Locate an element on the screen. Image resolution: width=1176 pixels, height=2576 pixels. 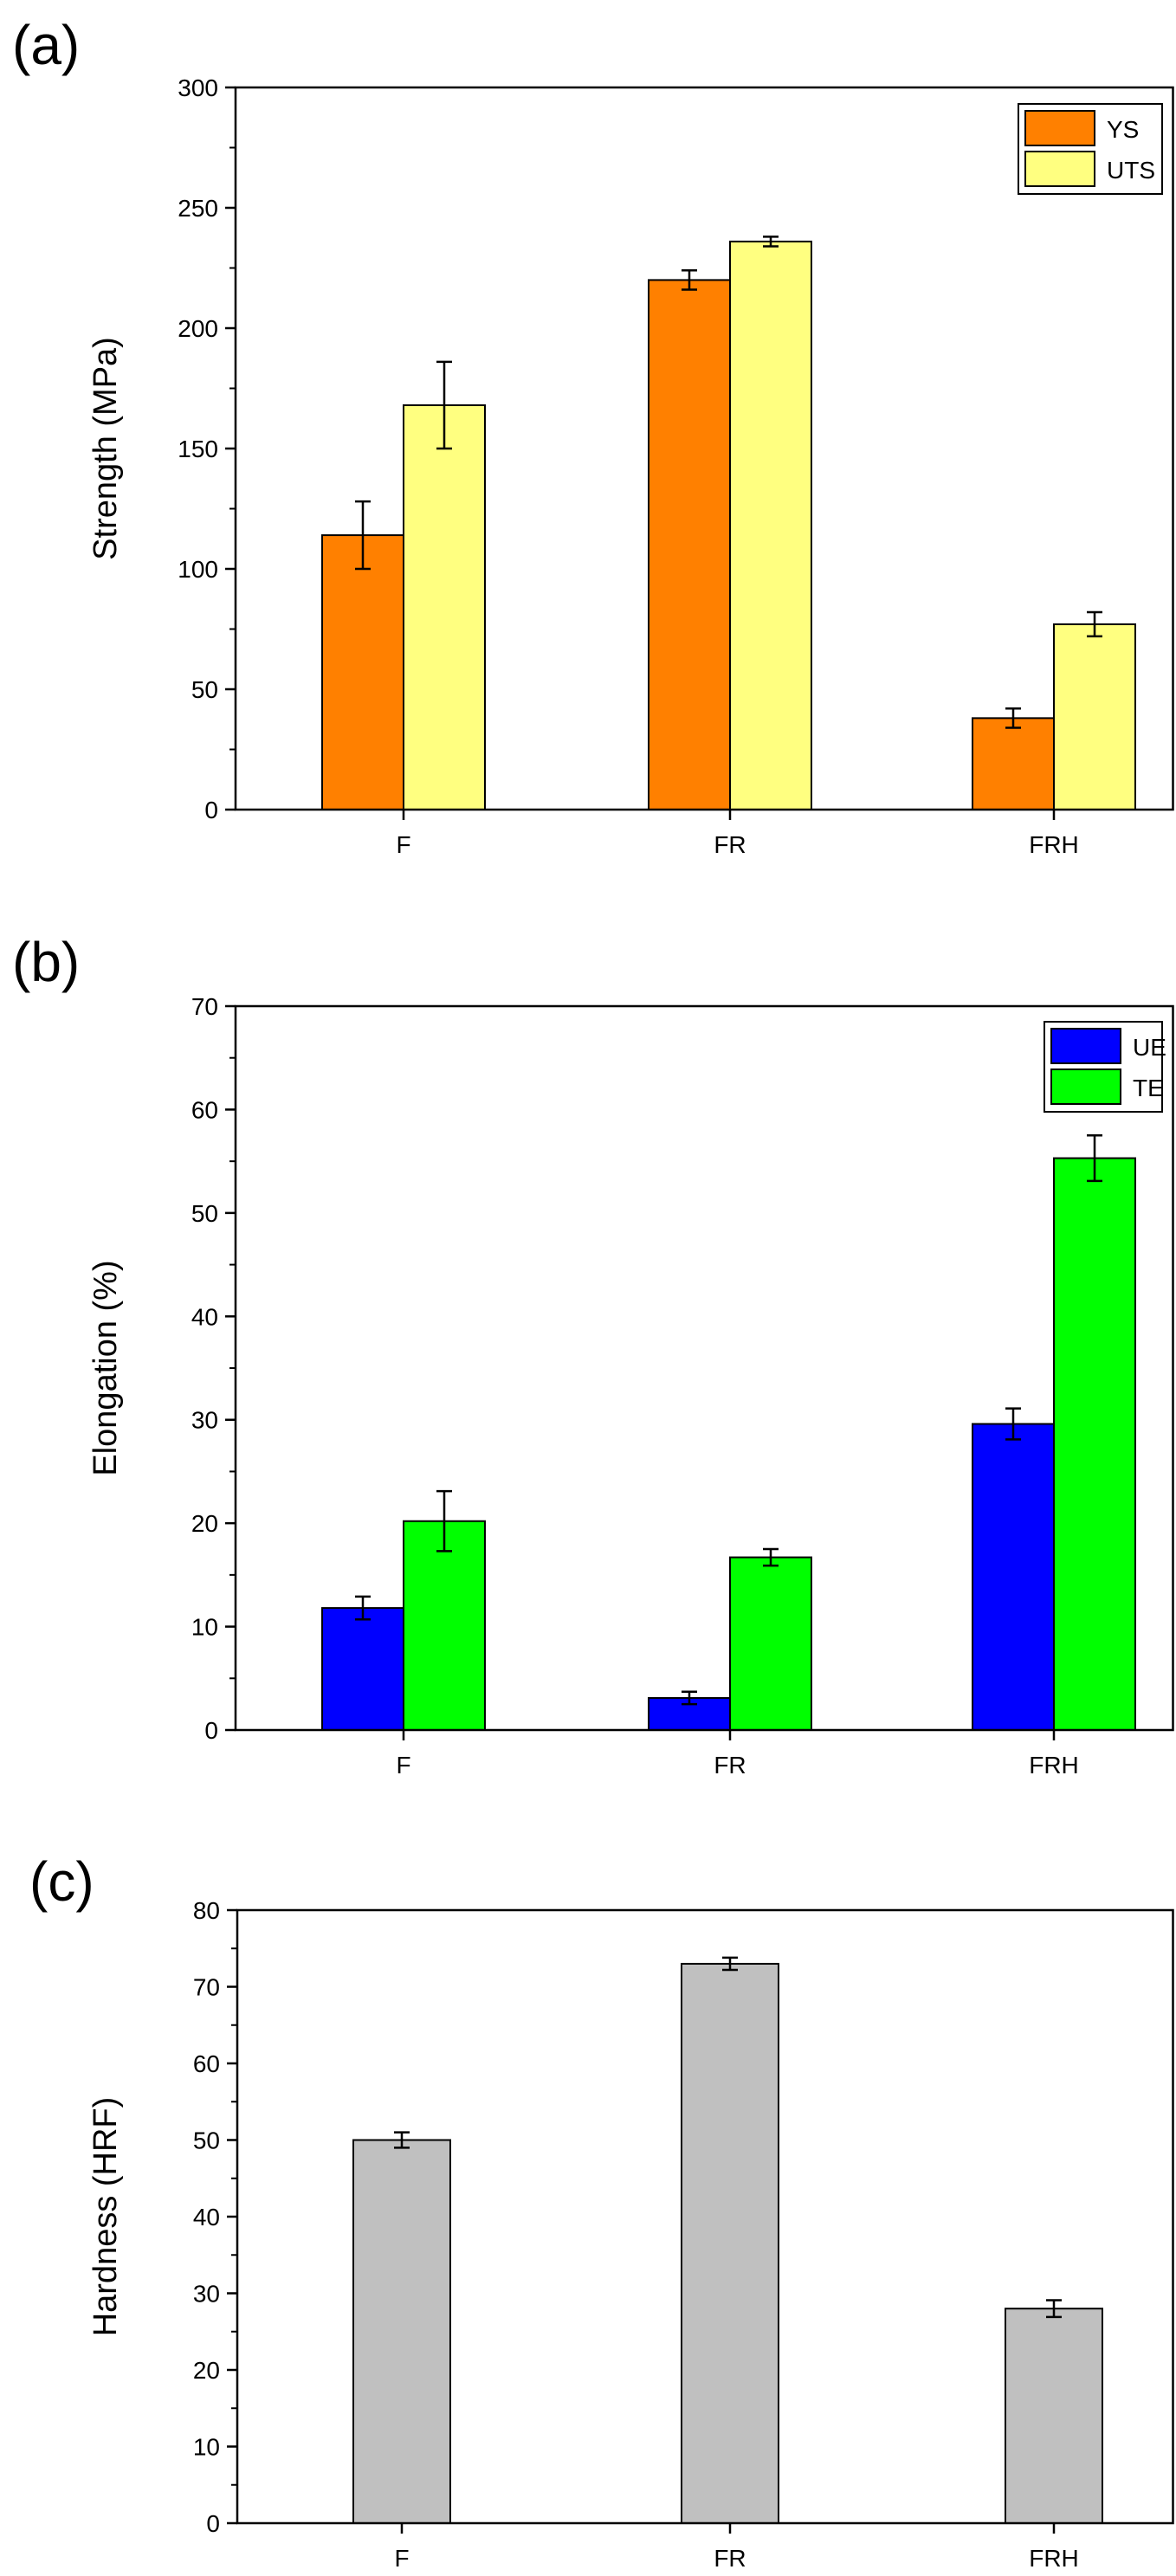
bar-ys-frh is located at coordinates (1013, 763).